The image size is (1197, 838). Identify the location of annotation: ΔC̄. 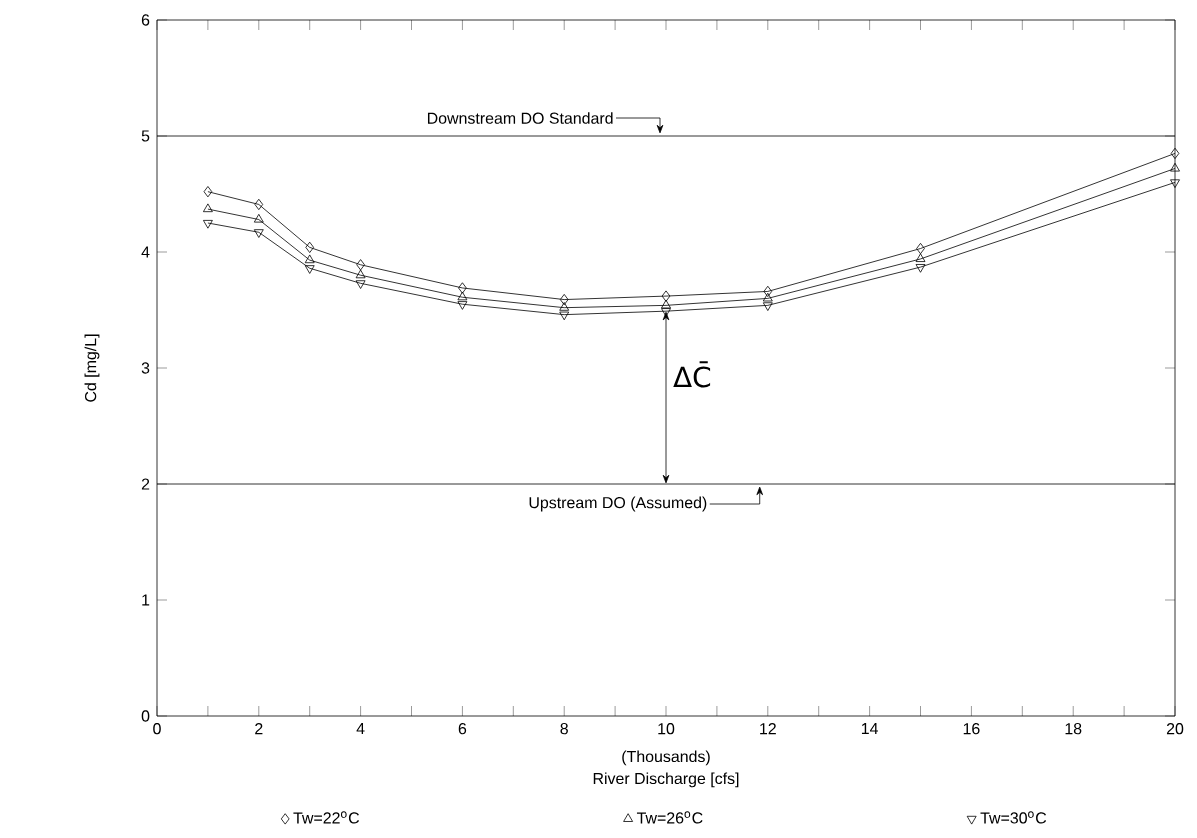
(692, 374).